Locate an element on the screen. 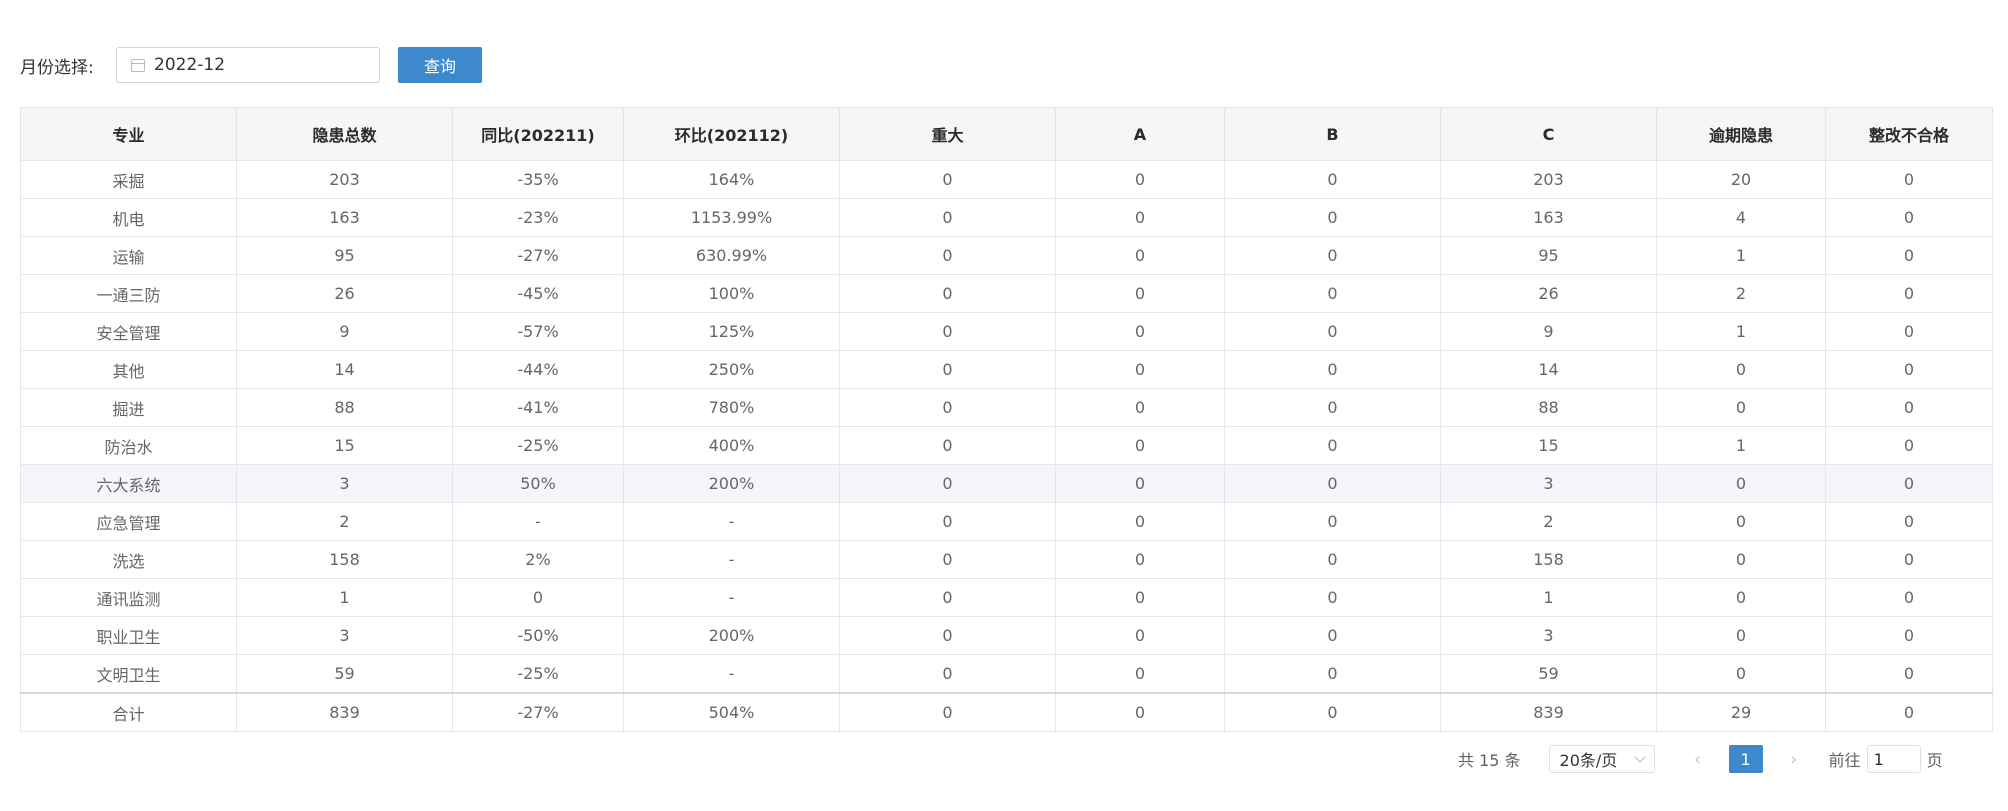 The image size is (2008, 811). category-cell: 洗选 is located at coordinates (128, 559).